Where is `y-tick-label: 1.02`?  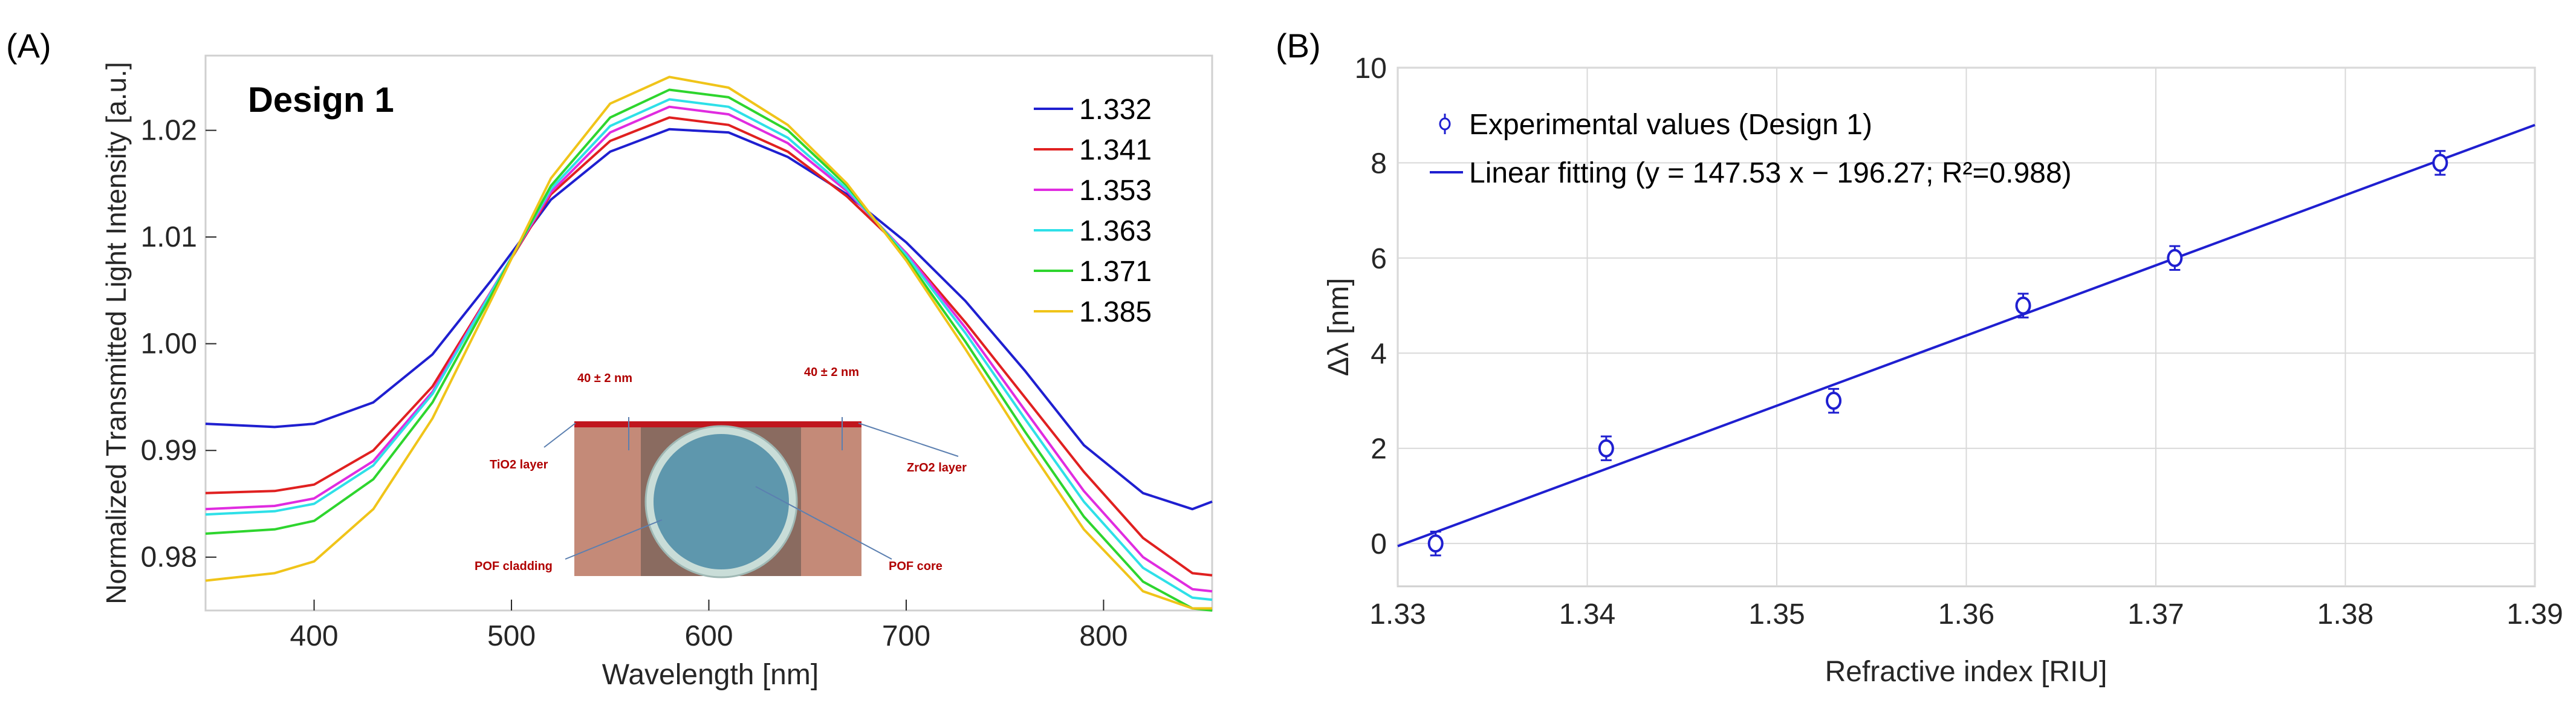
y-tick-label: 1.02 is located at coordinates (169, 131).